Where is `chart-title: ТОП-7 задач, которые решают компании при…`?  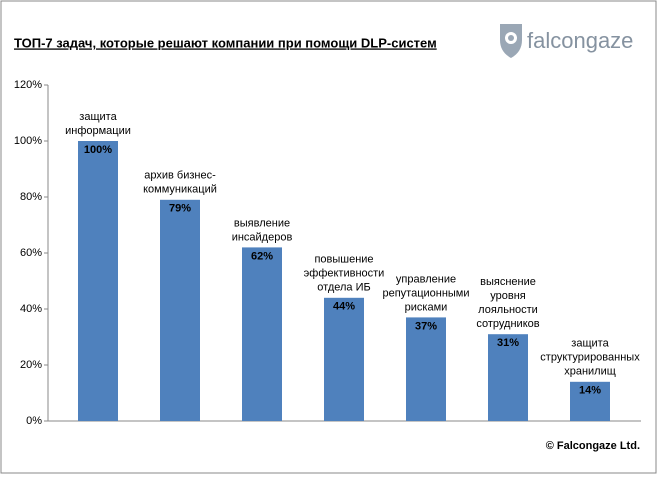
chart-title: ТОП-7 задач, которые решают компании при… is located at coordinates (225, 42).